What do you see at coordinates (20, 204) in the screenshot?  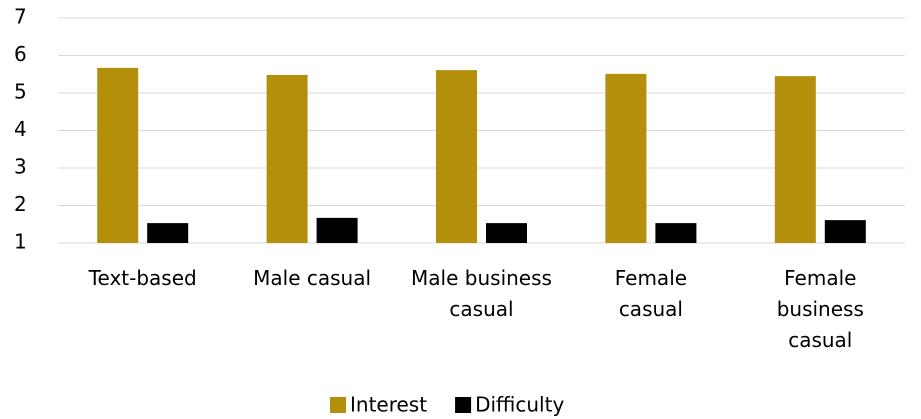 I see `y-tick-label: 2` at bounding box center [20, 204].